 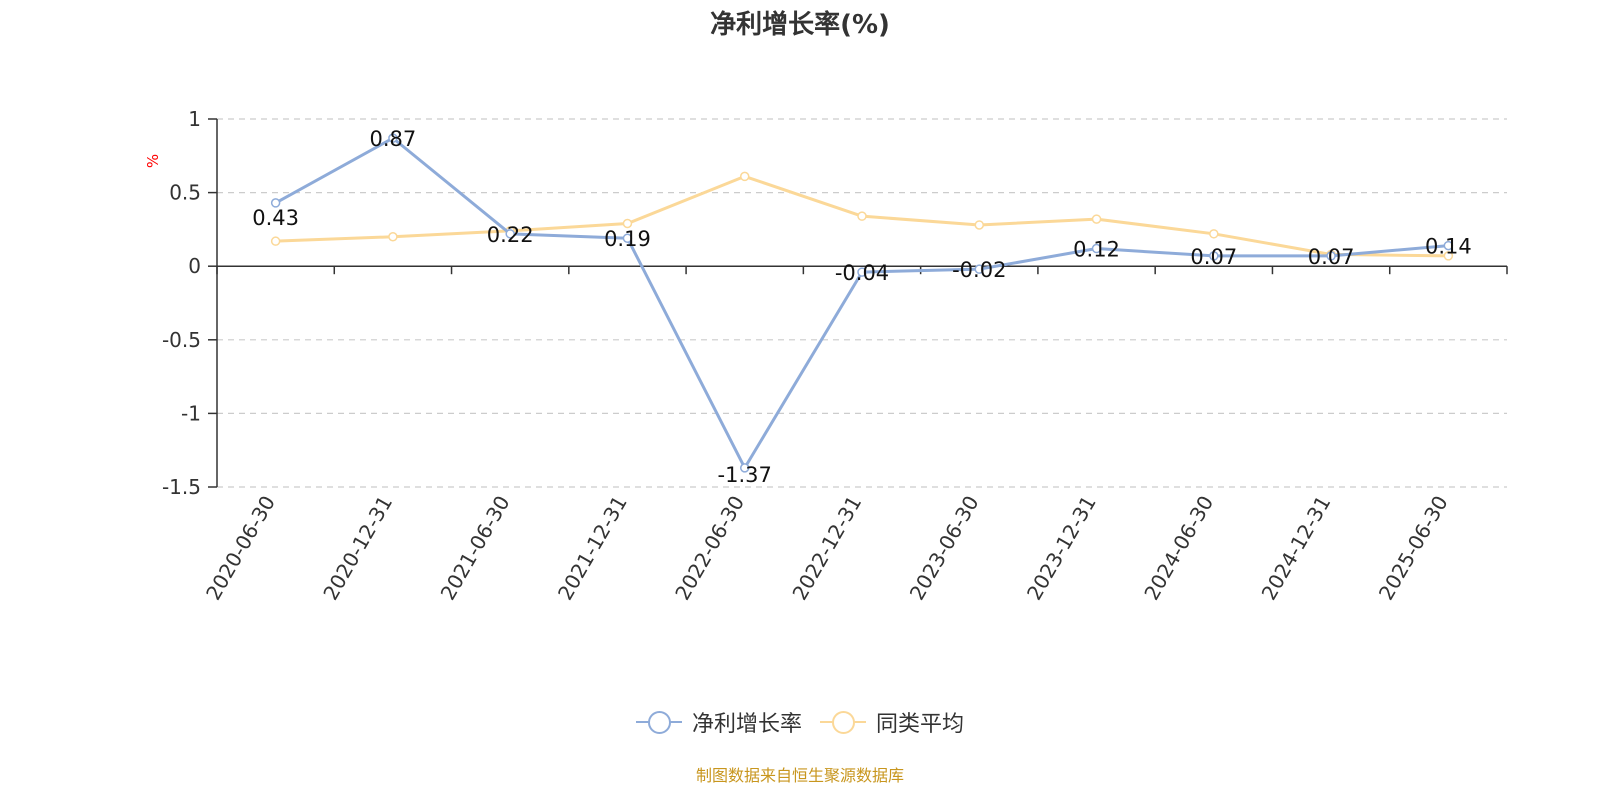 I want to click on y-tick-label: 0, so click(x=194, y=266).